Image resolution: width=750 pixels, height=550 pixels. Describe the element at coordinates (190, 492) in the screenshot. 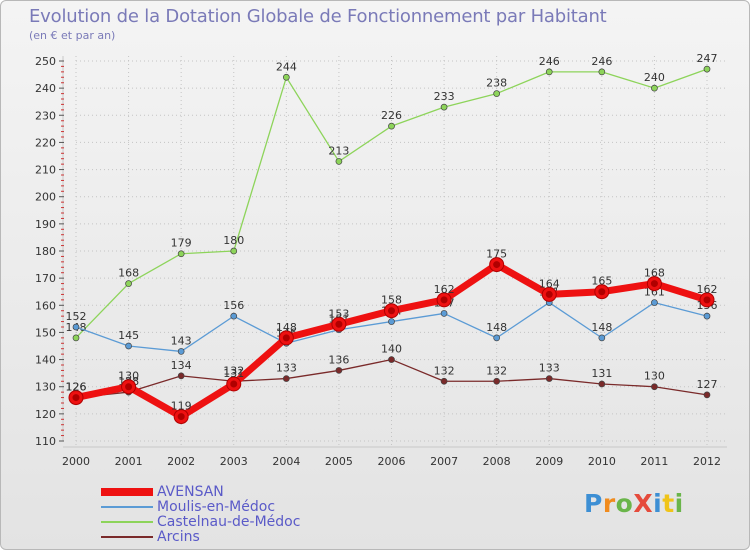

I see `legend-label-avensan: AVENSAN` at that location.